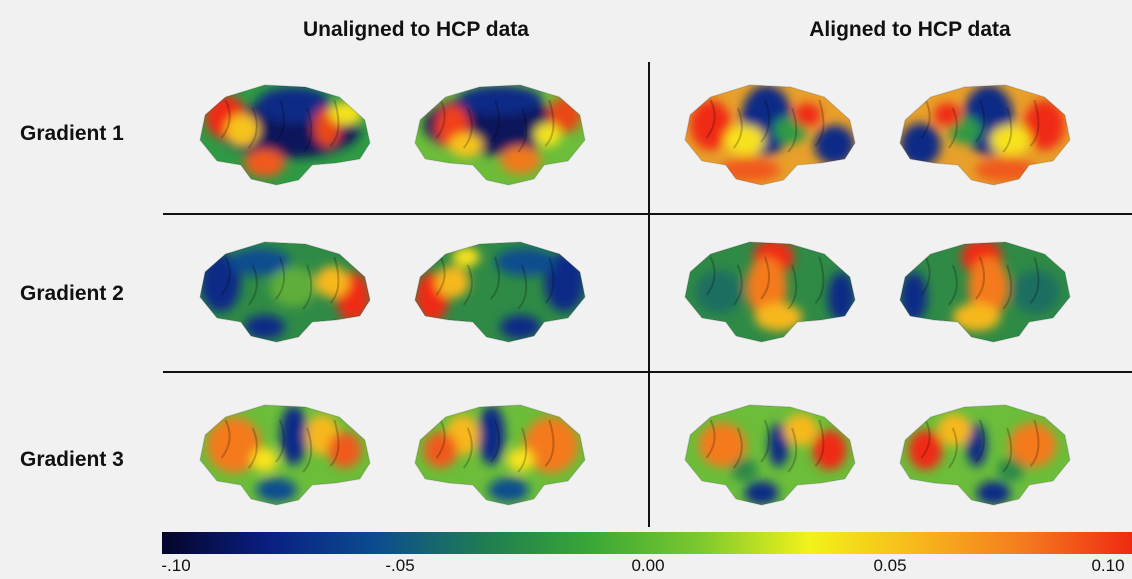 Image resolution: width=1132 pixels, height=579 pixels. I want to click on column-divider, so click(649, 294).